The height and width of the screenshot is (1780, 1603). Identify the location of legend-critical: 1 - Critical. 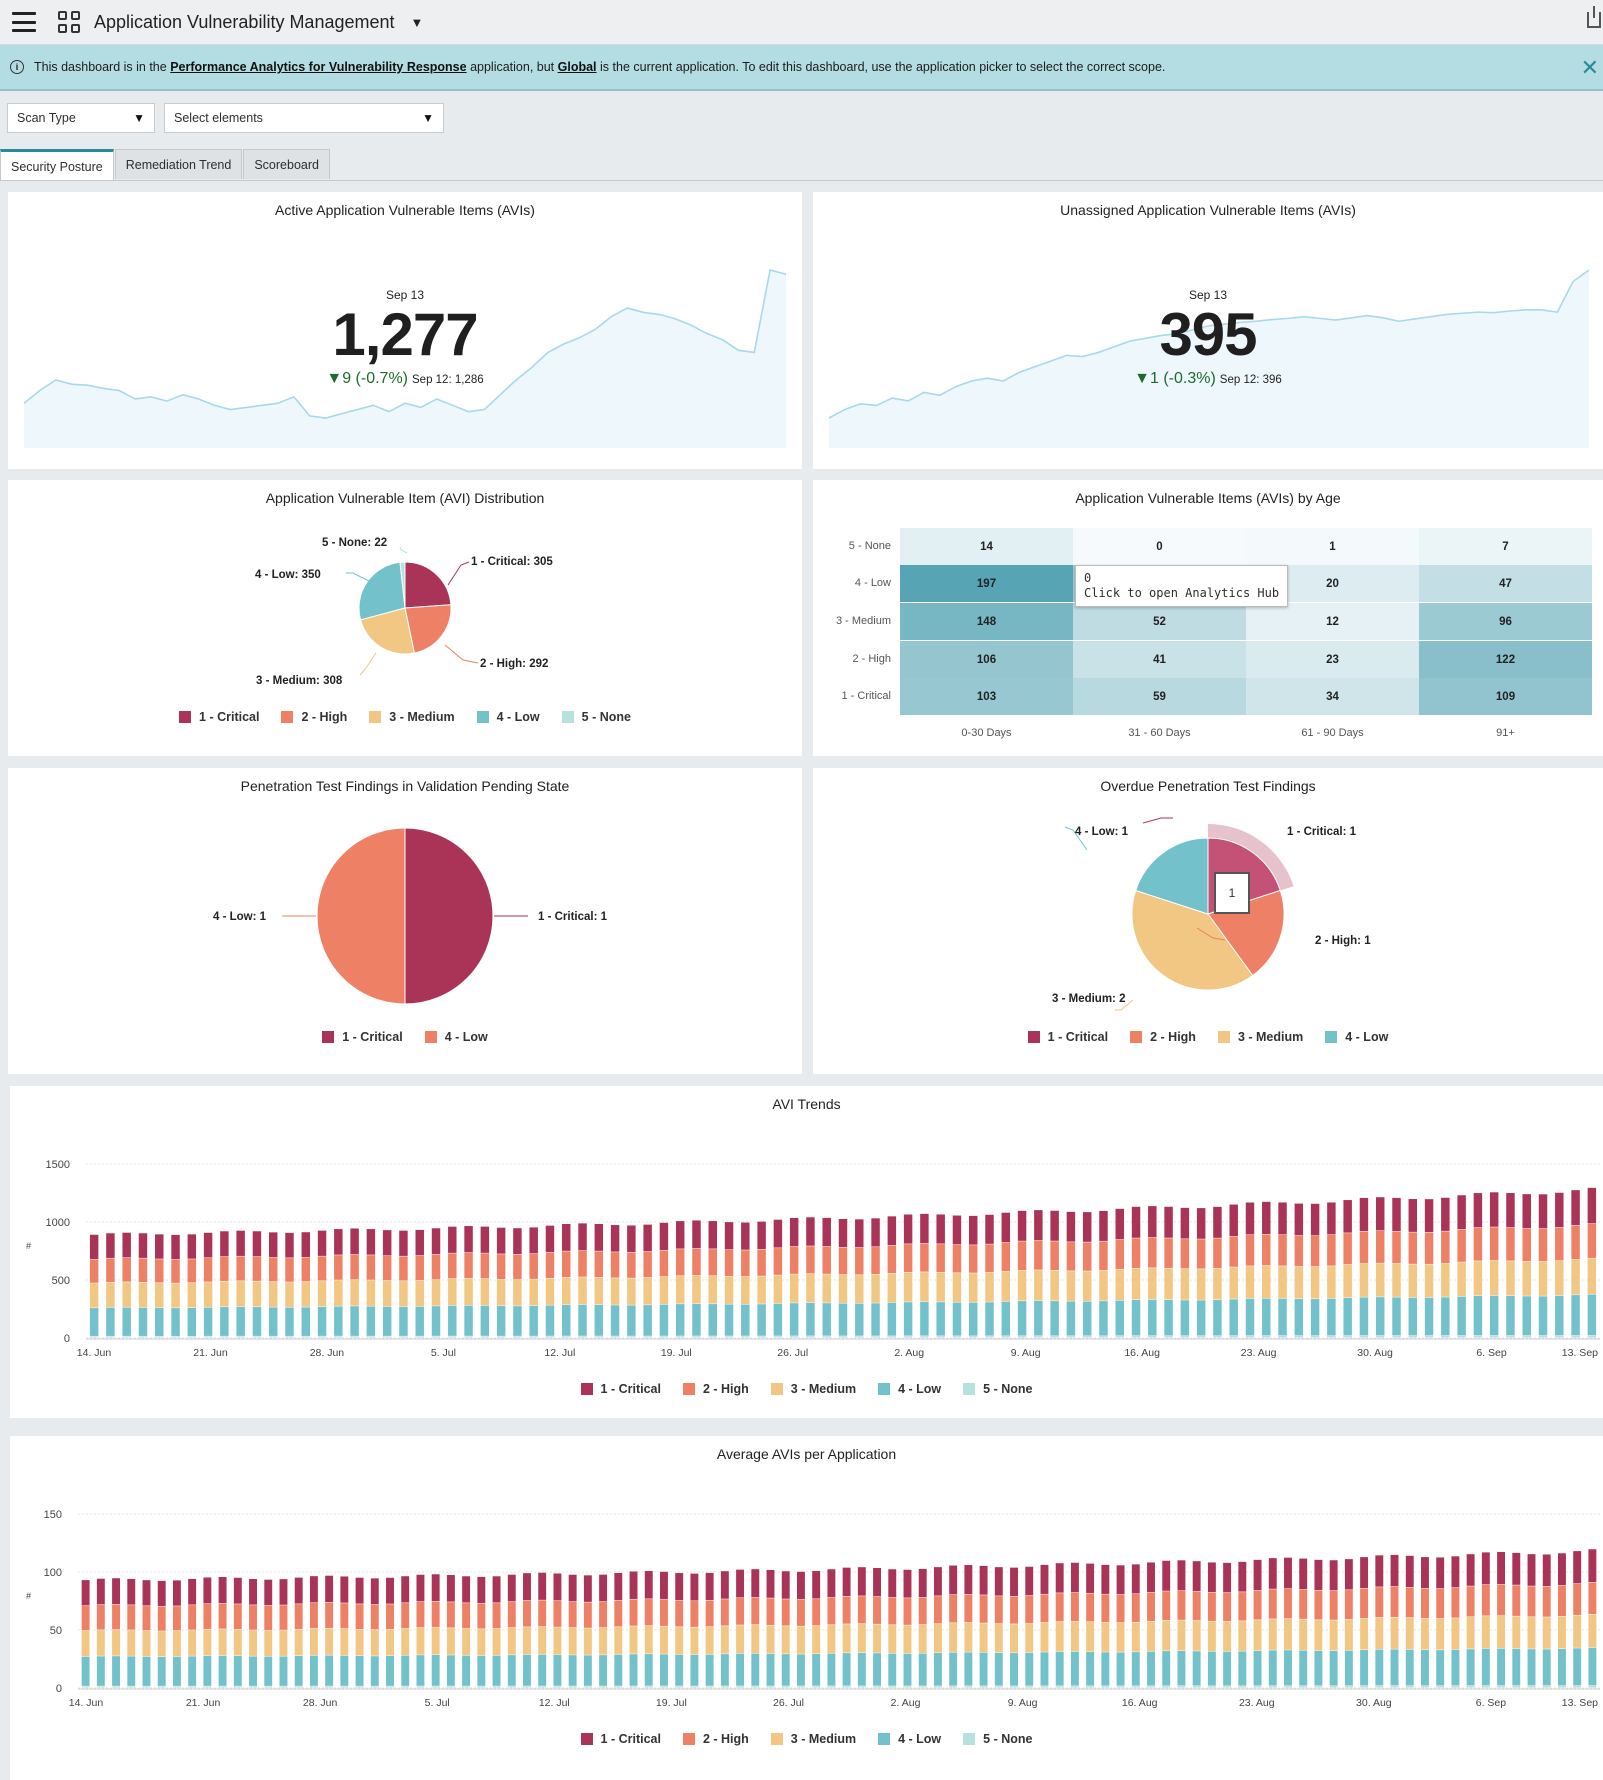
(219, 717).